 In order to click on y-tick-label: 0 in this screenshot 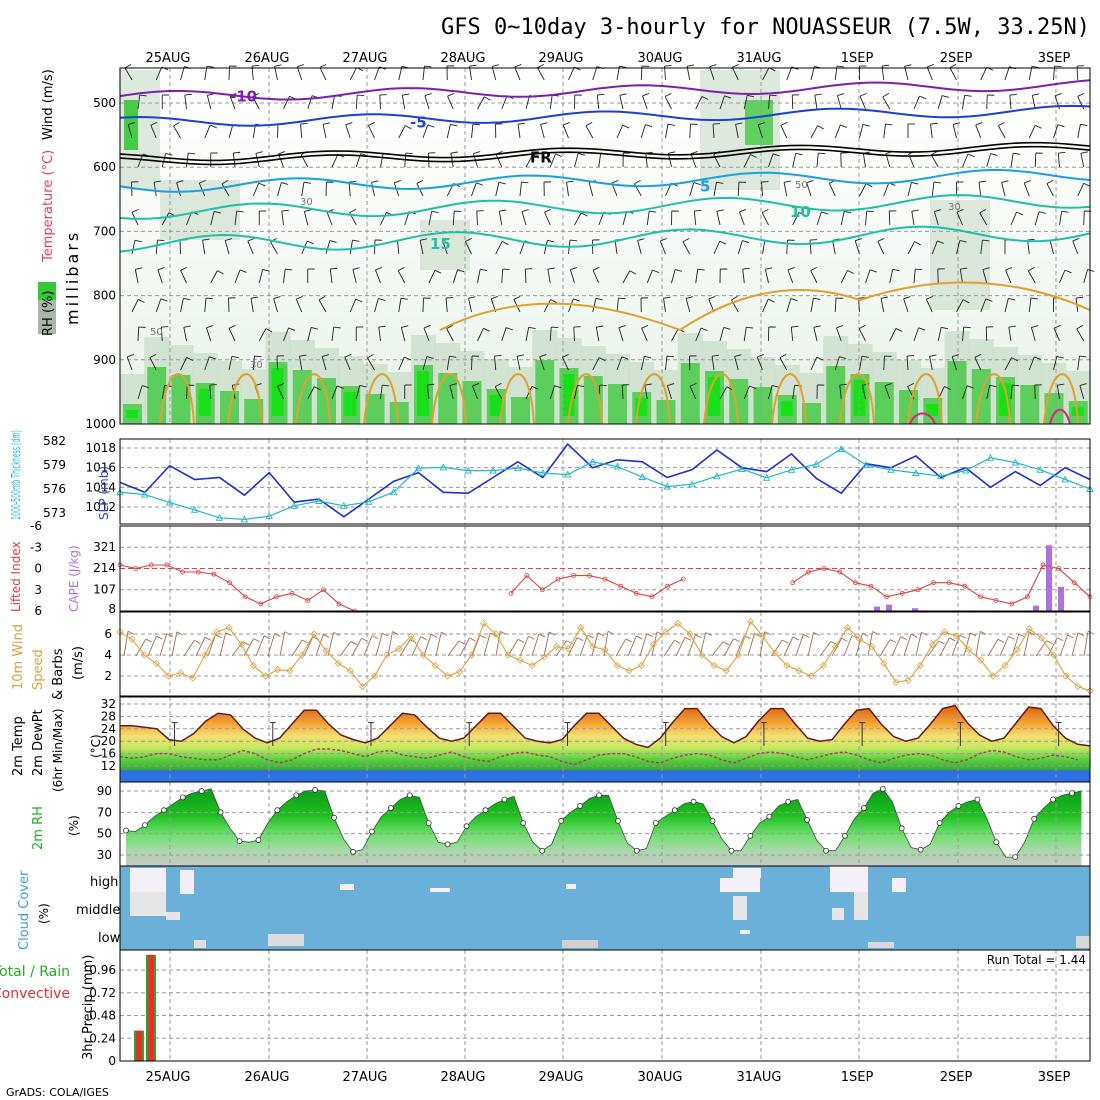, I will do `click(112, 1061)`.